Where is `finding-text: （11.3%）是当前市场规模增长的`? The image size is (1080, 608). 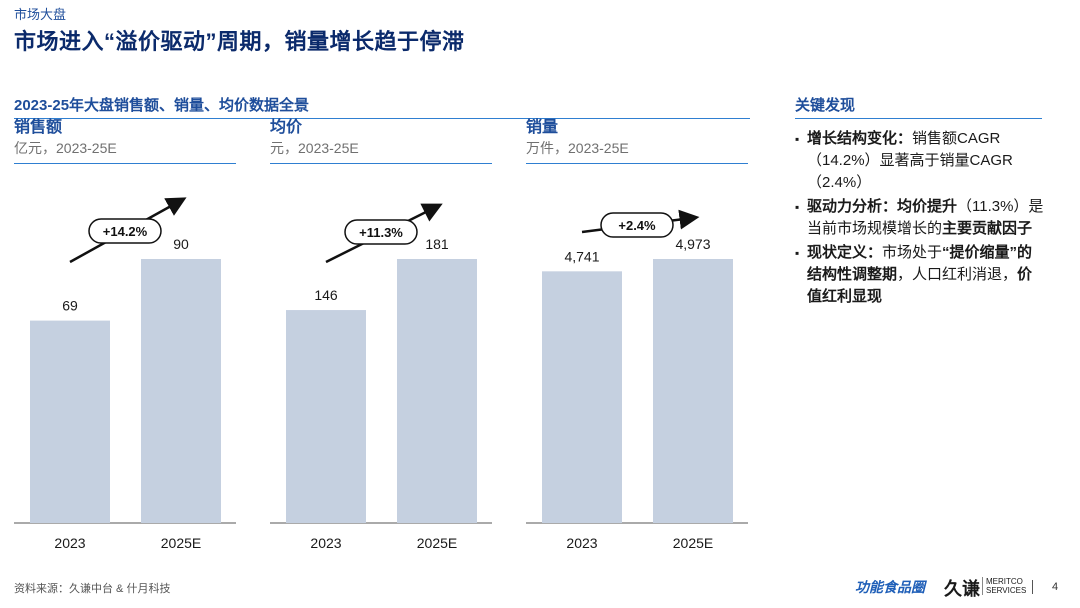 finding-text: （11.3%）是当前市场规模增长的 is located at coordinates (925, 217).